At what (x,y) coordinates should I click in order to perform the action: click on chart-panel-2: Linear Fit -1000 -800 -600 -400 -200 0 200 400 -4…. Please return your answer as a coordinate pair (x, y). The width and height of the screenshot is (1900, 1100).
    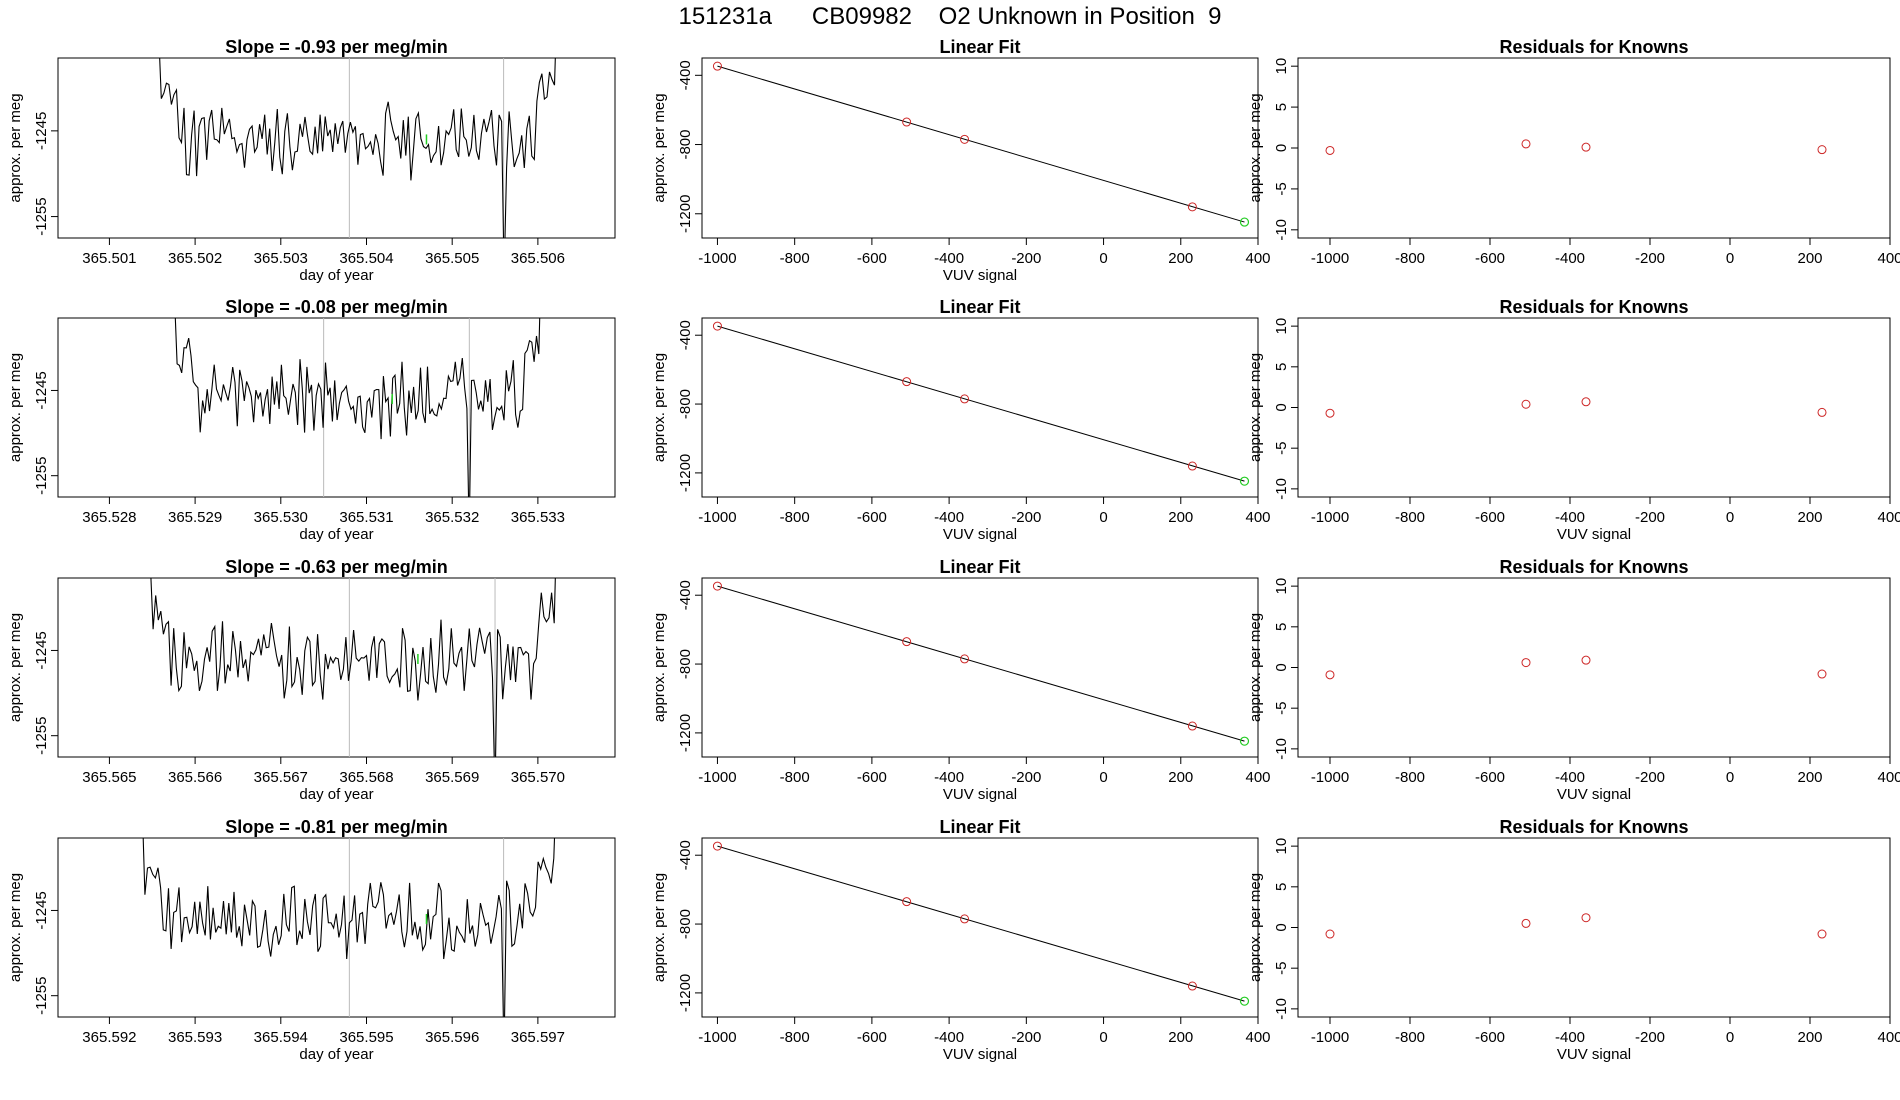
    Looking at the image, I should click on (961, 160).